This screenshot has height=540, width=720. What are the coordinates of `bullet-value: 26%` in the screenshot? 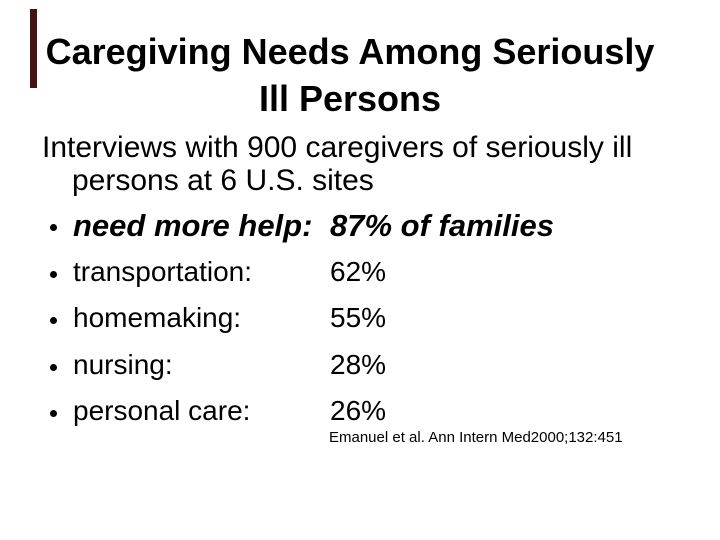 It's located at (358, 410).